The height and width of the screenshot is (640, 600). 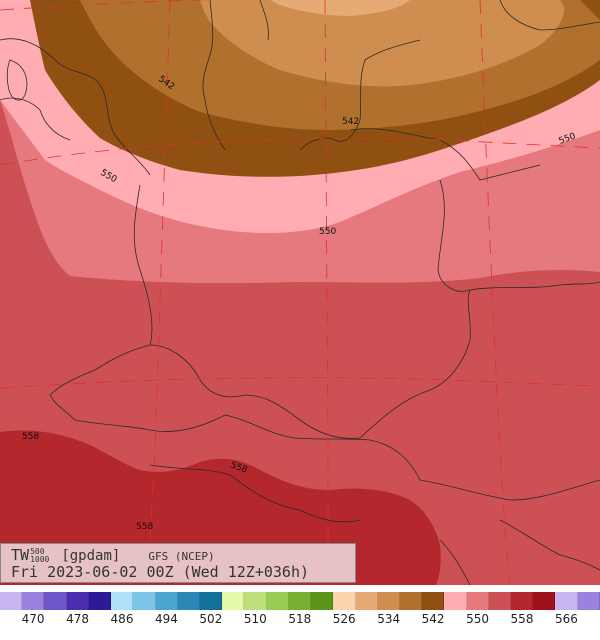 What do you see at coordinates (30, 437) in the screenshot?
I see `contour-label-558-a: 558` at bounding box center [30, 437].